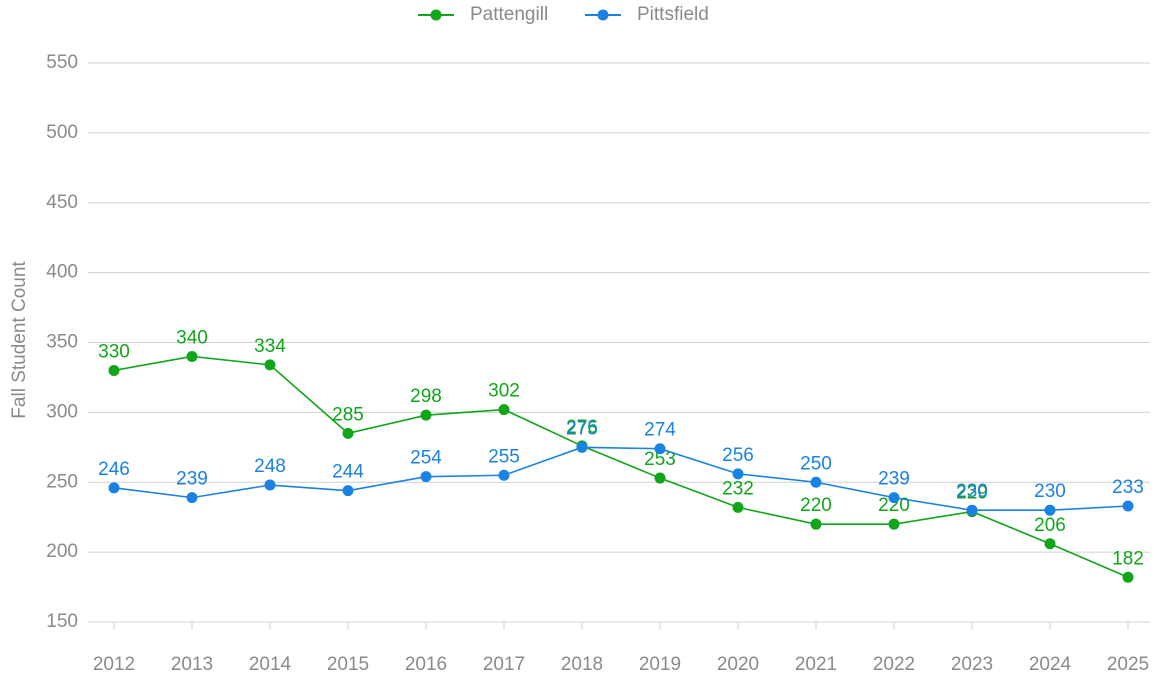 The height and width of the screenshot is (679, 1154). I want to click on data-label: 340, so click(192, 337).